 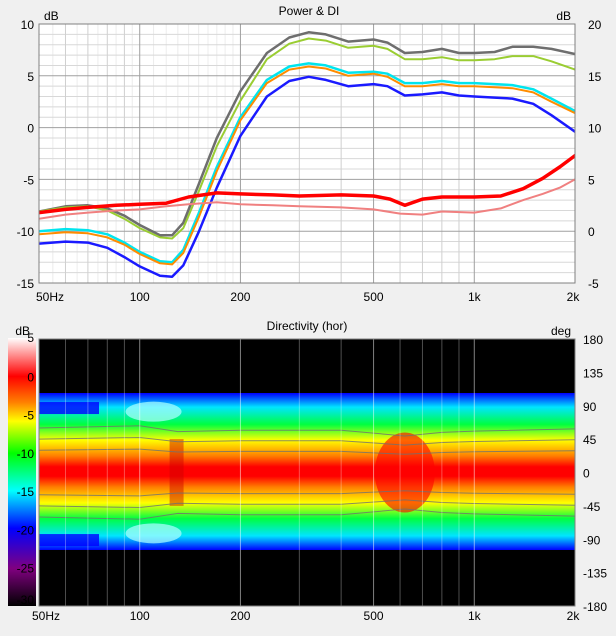 What do you see at coordinates (595, 25) in the screenshot?
I see `y-right-tick-label: 20` at bounding box center [595, 25].